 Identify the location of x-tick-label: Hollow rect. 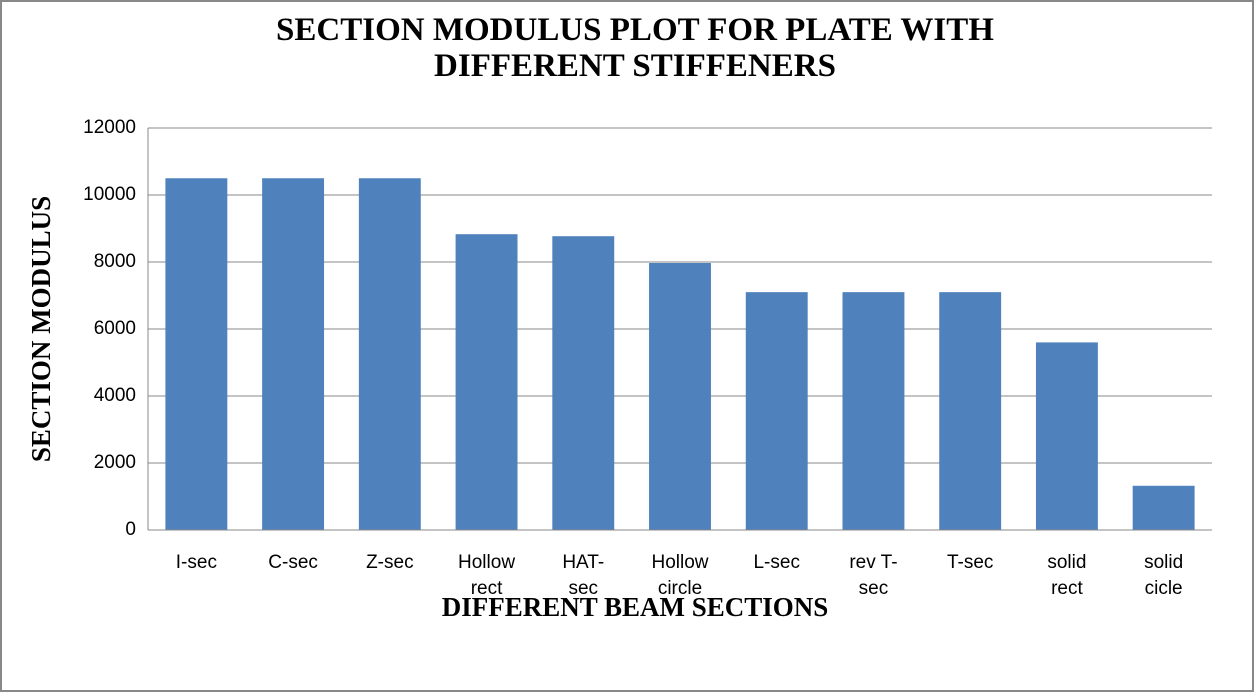
(487, 575).